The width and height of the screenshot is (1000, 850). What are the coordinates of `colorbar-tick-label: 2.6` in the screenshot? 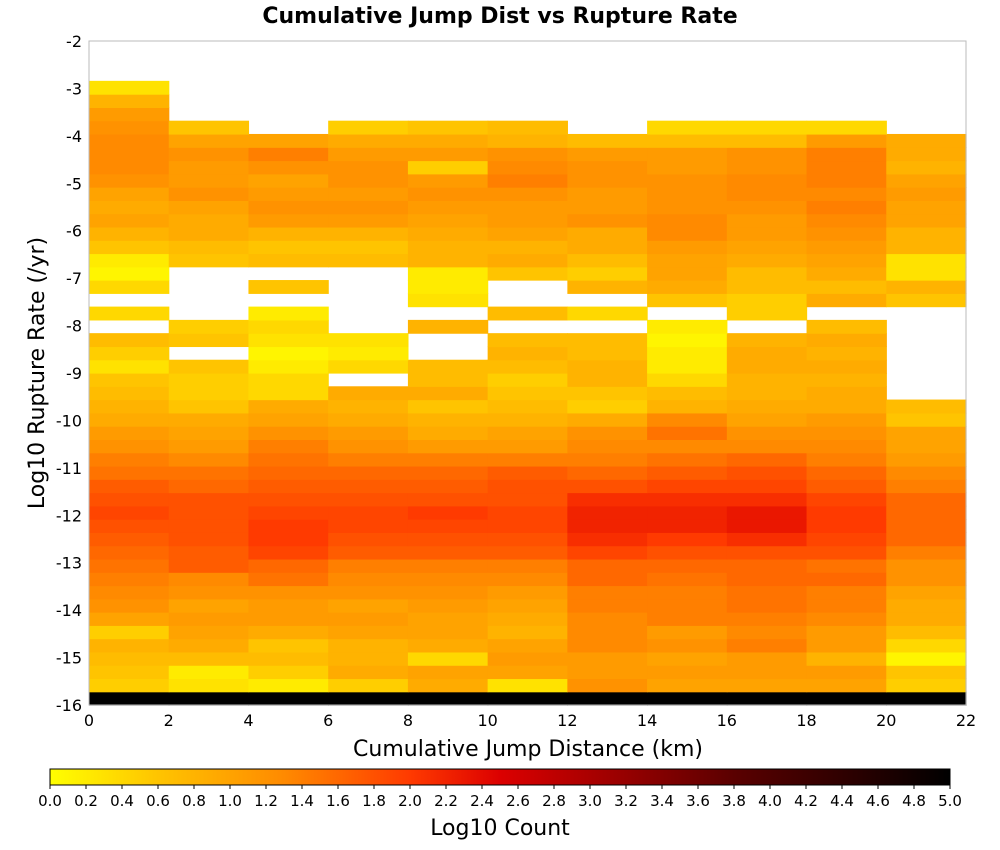 It's located at (518, 801).